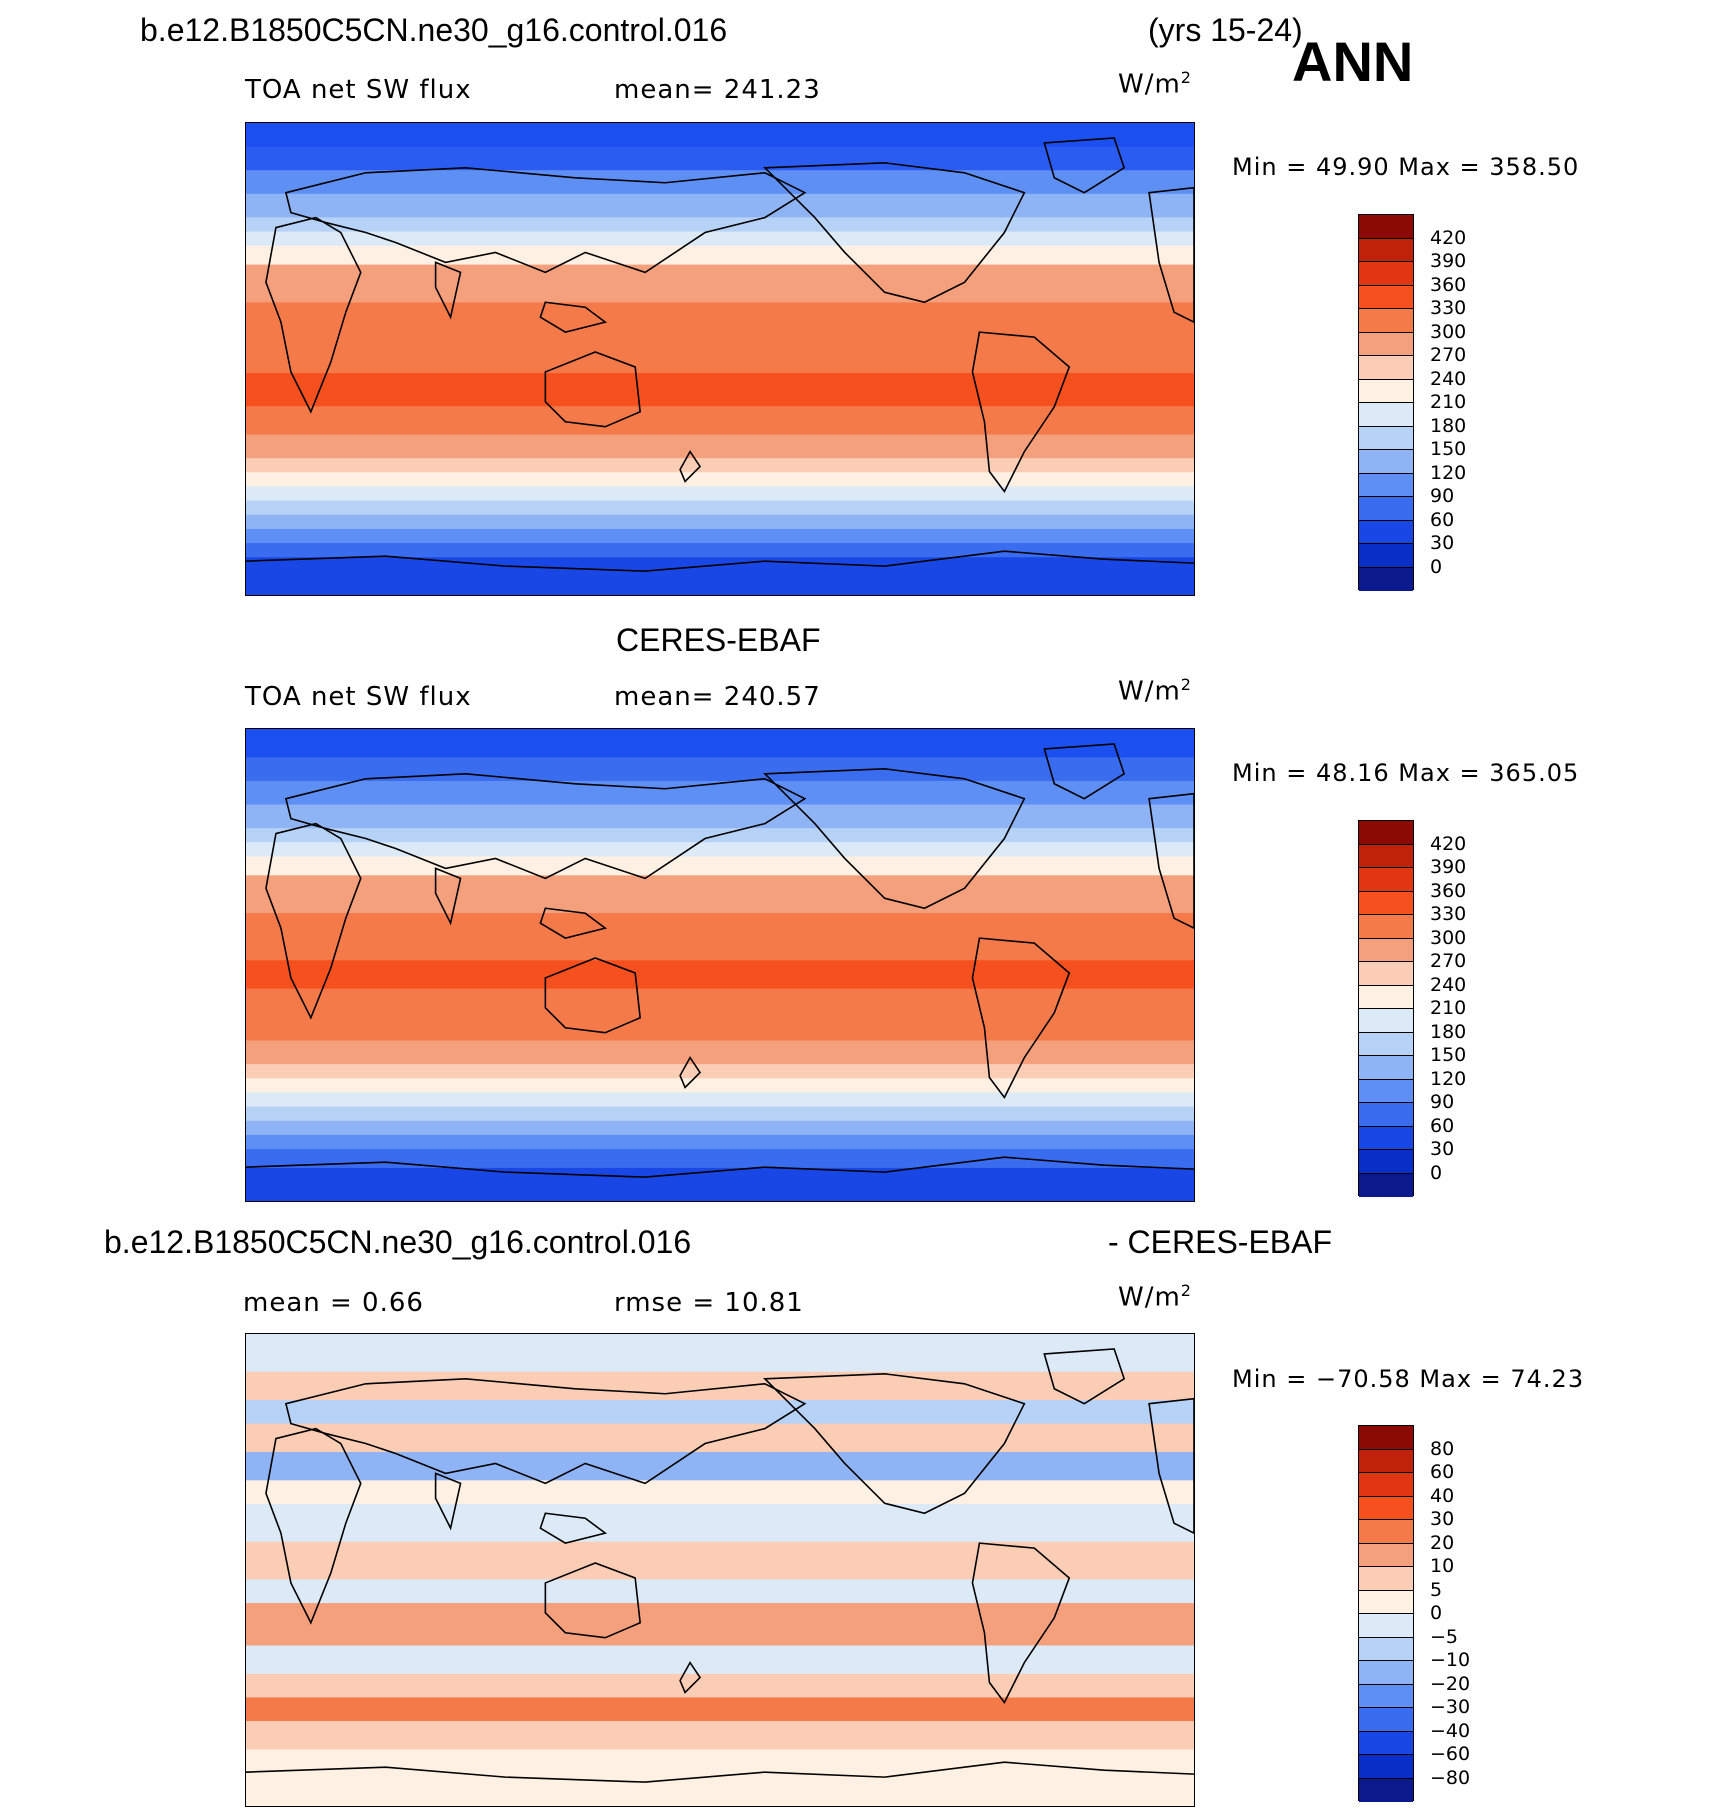 This screenshot has width=1710, height=1813. I want to click on panel3-minmax: Min = −70.58 Max = 74.23, so click(1408, 1379).